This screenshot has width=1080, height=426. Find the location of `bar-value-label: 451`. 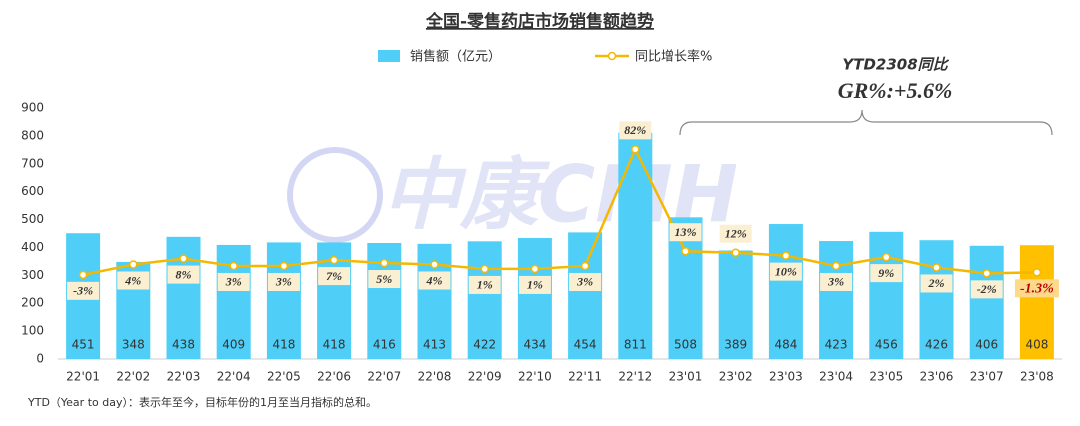

bar-value-label: 451 is located at coordinates (83, 345).